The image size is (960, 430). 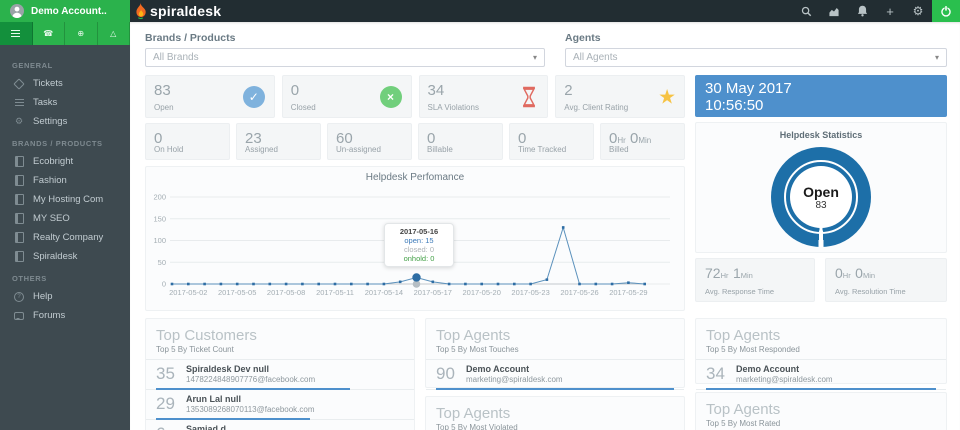 I want to click on section-brands: BRANDS / PRODUCTS, so click(x=57, y=143).